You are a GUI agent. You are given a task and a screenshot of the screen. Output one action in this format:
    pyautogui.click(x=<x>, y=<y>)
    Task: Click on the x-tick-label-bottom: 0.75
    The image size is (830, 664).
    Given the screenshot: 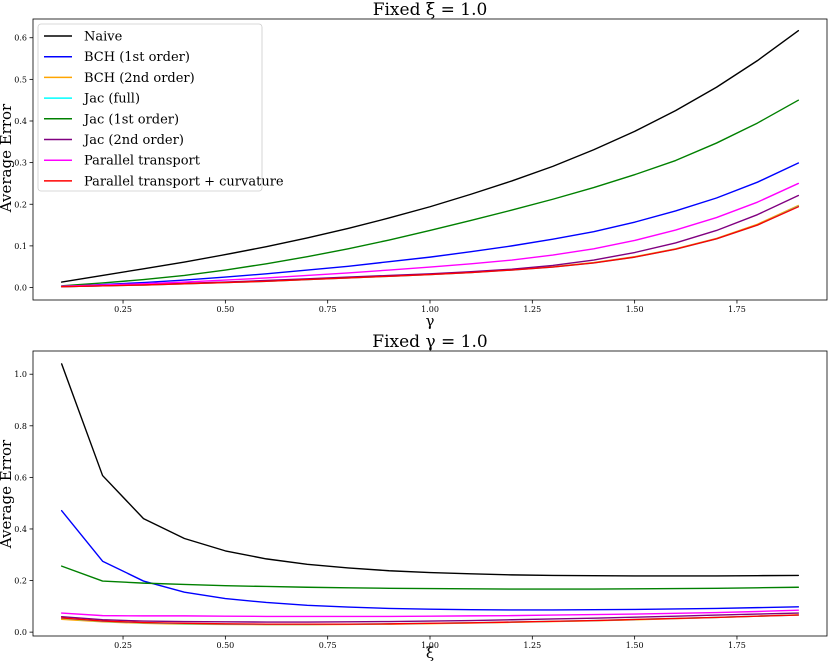 What is the action you would take?
    pyautogui.click(x=328, y=645)
    